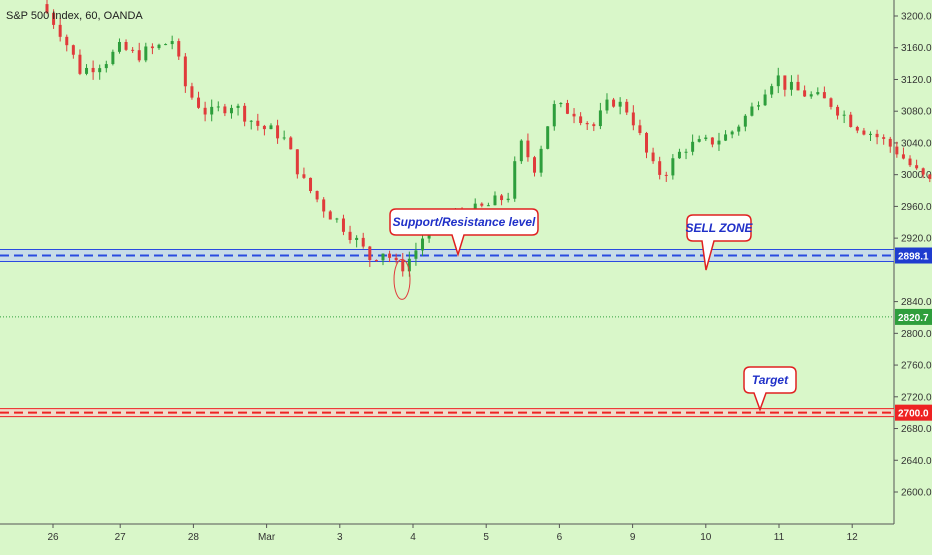 Image resolution: width=932 pixels, height=555 pixels. I want to click on y-tick-label: 3120.0, so click(916, 80).